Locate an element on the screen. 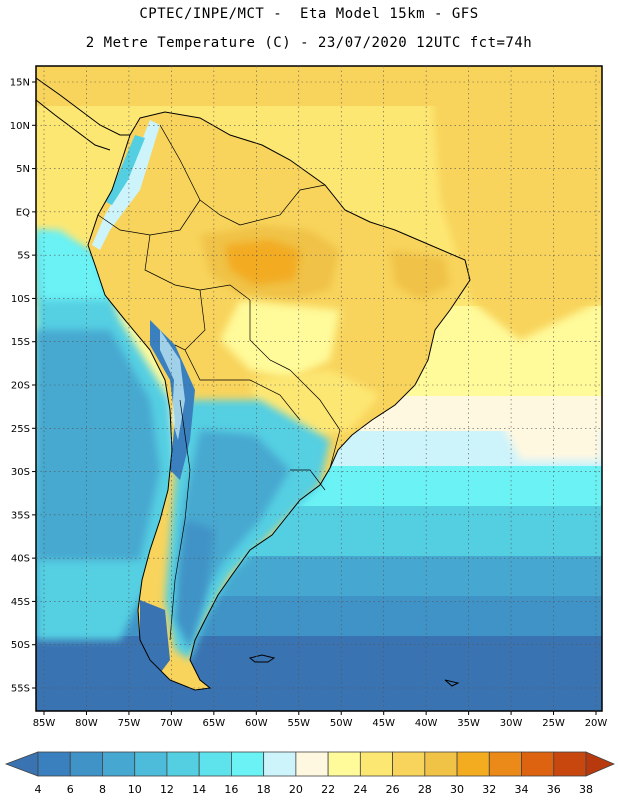 This screenshot has width=618, height=800. lat-tick-label: 10S is located at coordinates (20, 299).